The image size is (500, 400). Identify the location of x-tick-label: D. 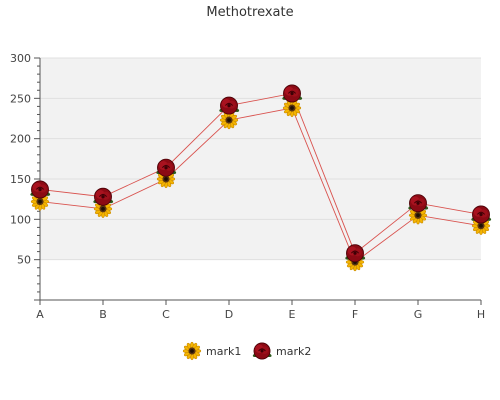
(229, 314).